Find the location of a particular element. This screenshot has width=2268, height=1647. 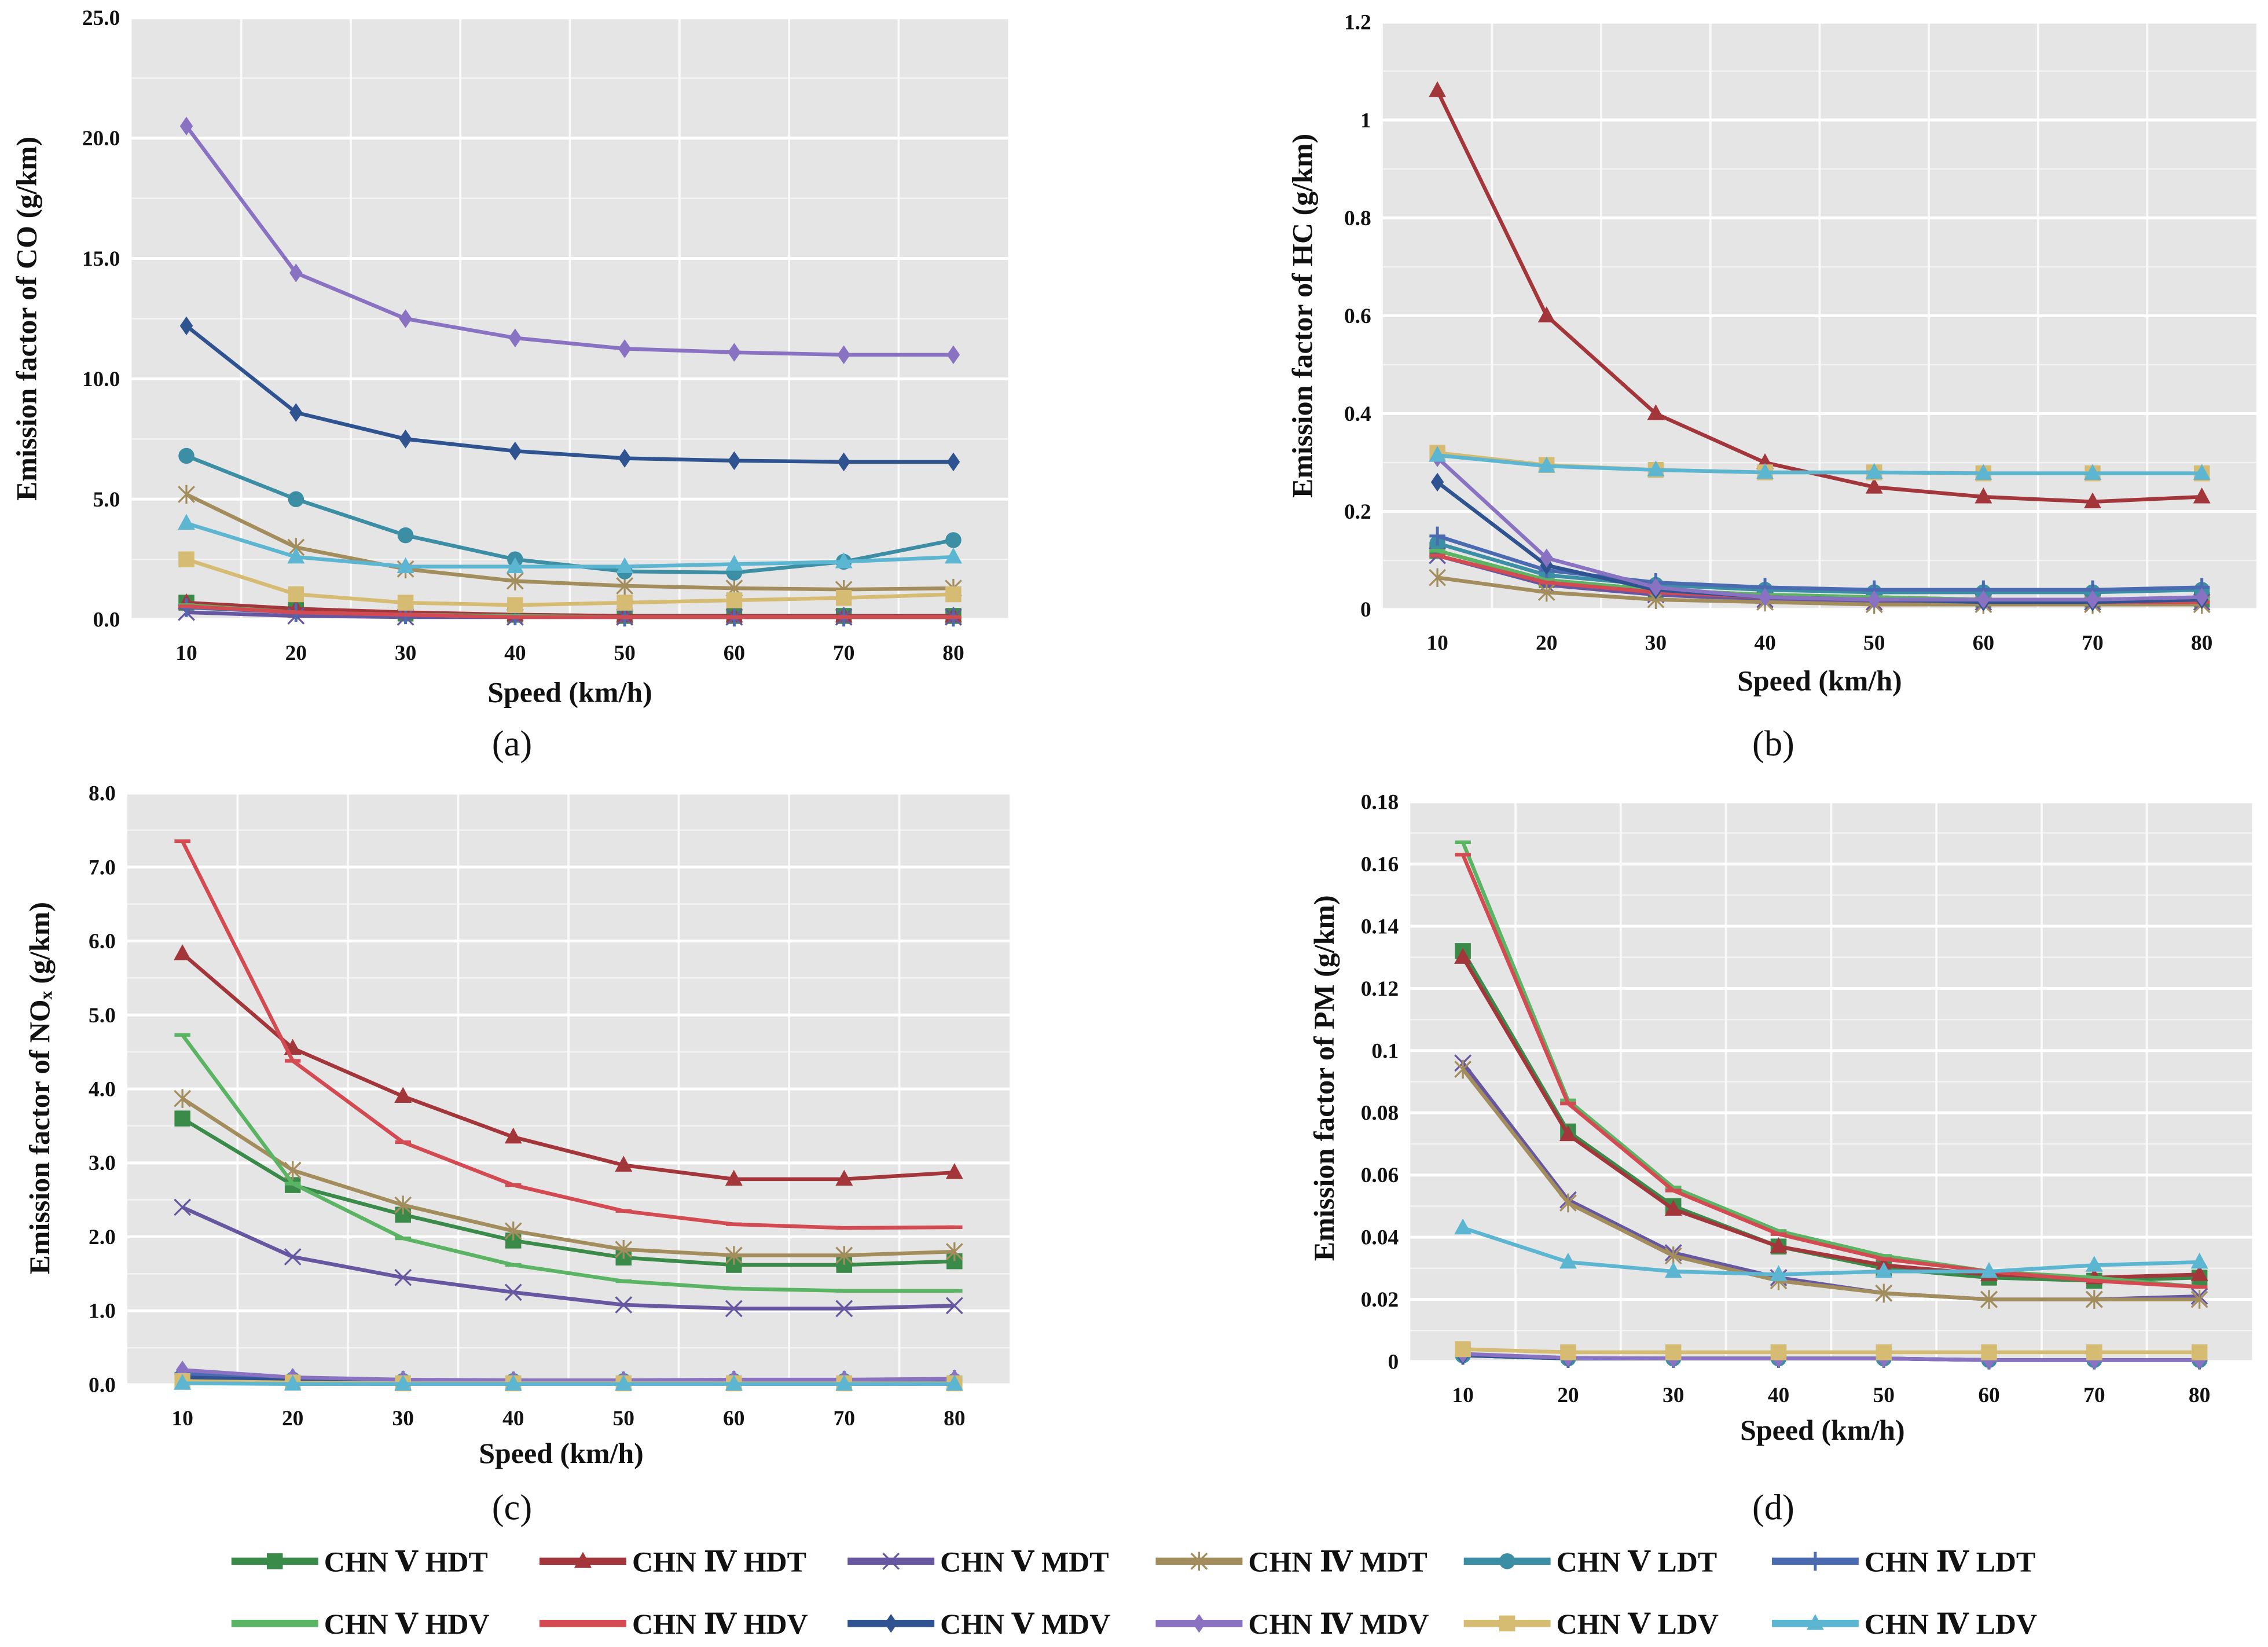

legend-item: CHN Ⅴ HDT is located at coordinates (359, 1561).